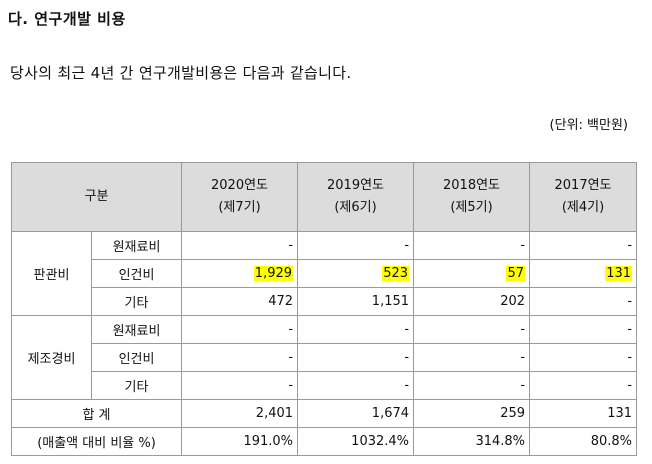 Image resolution: width=652 pixels, height=464 pixels. I want to click on highlighted-value: 131, so click(619, 273).